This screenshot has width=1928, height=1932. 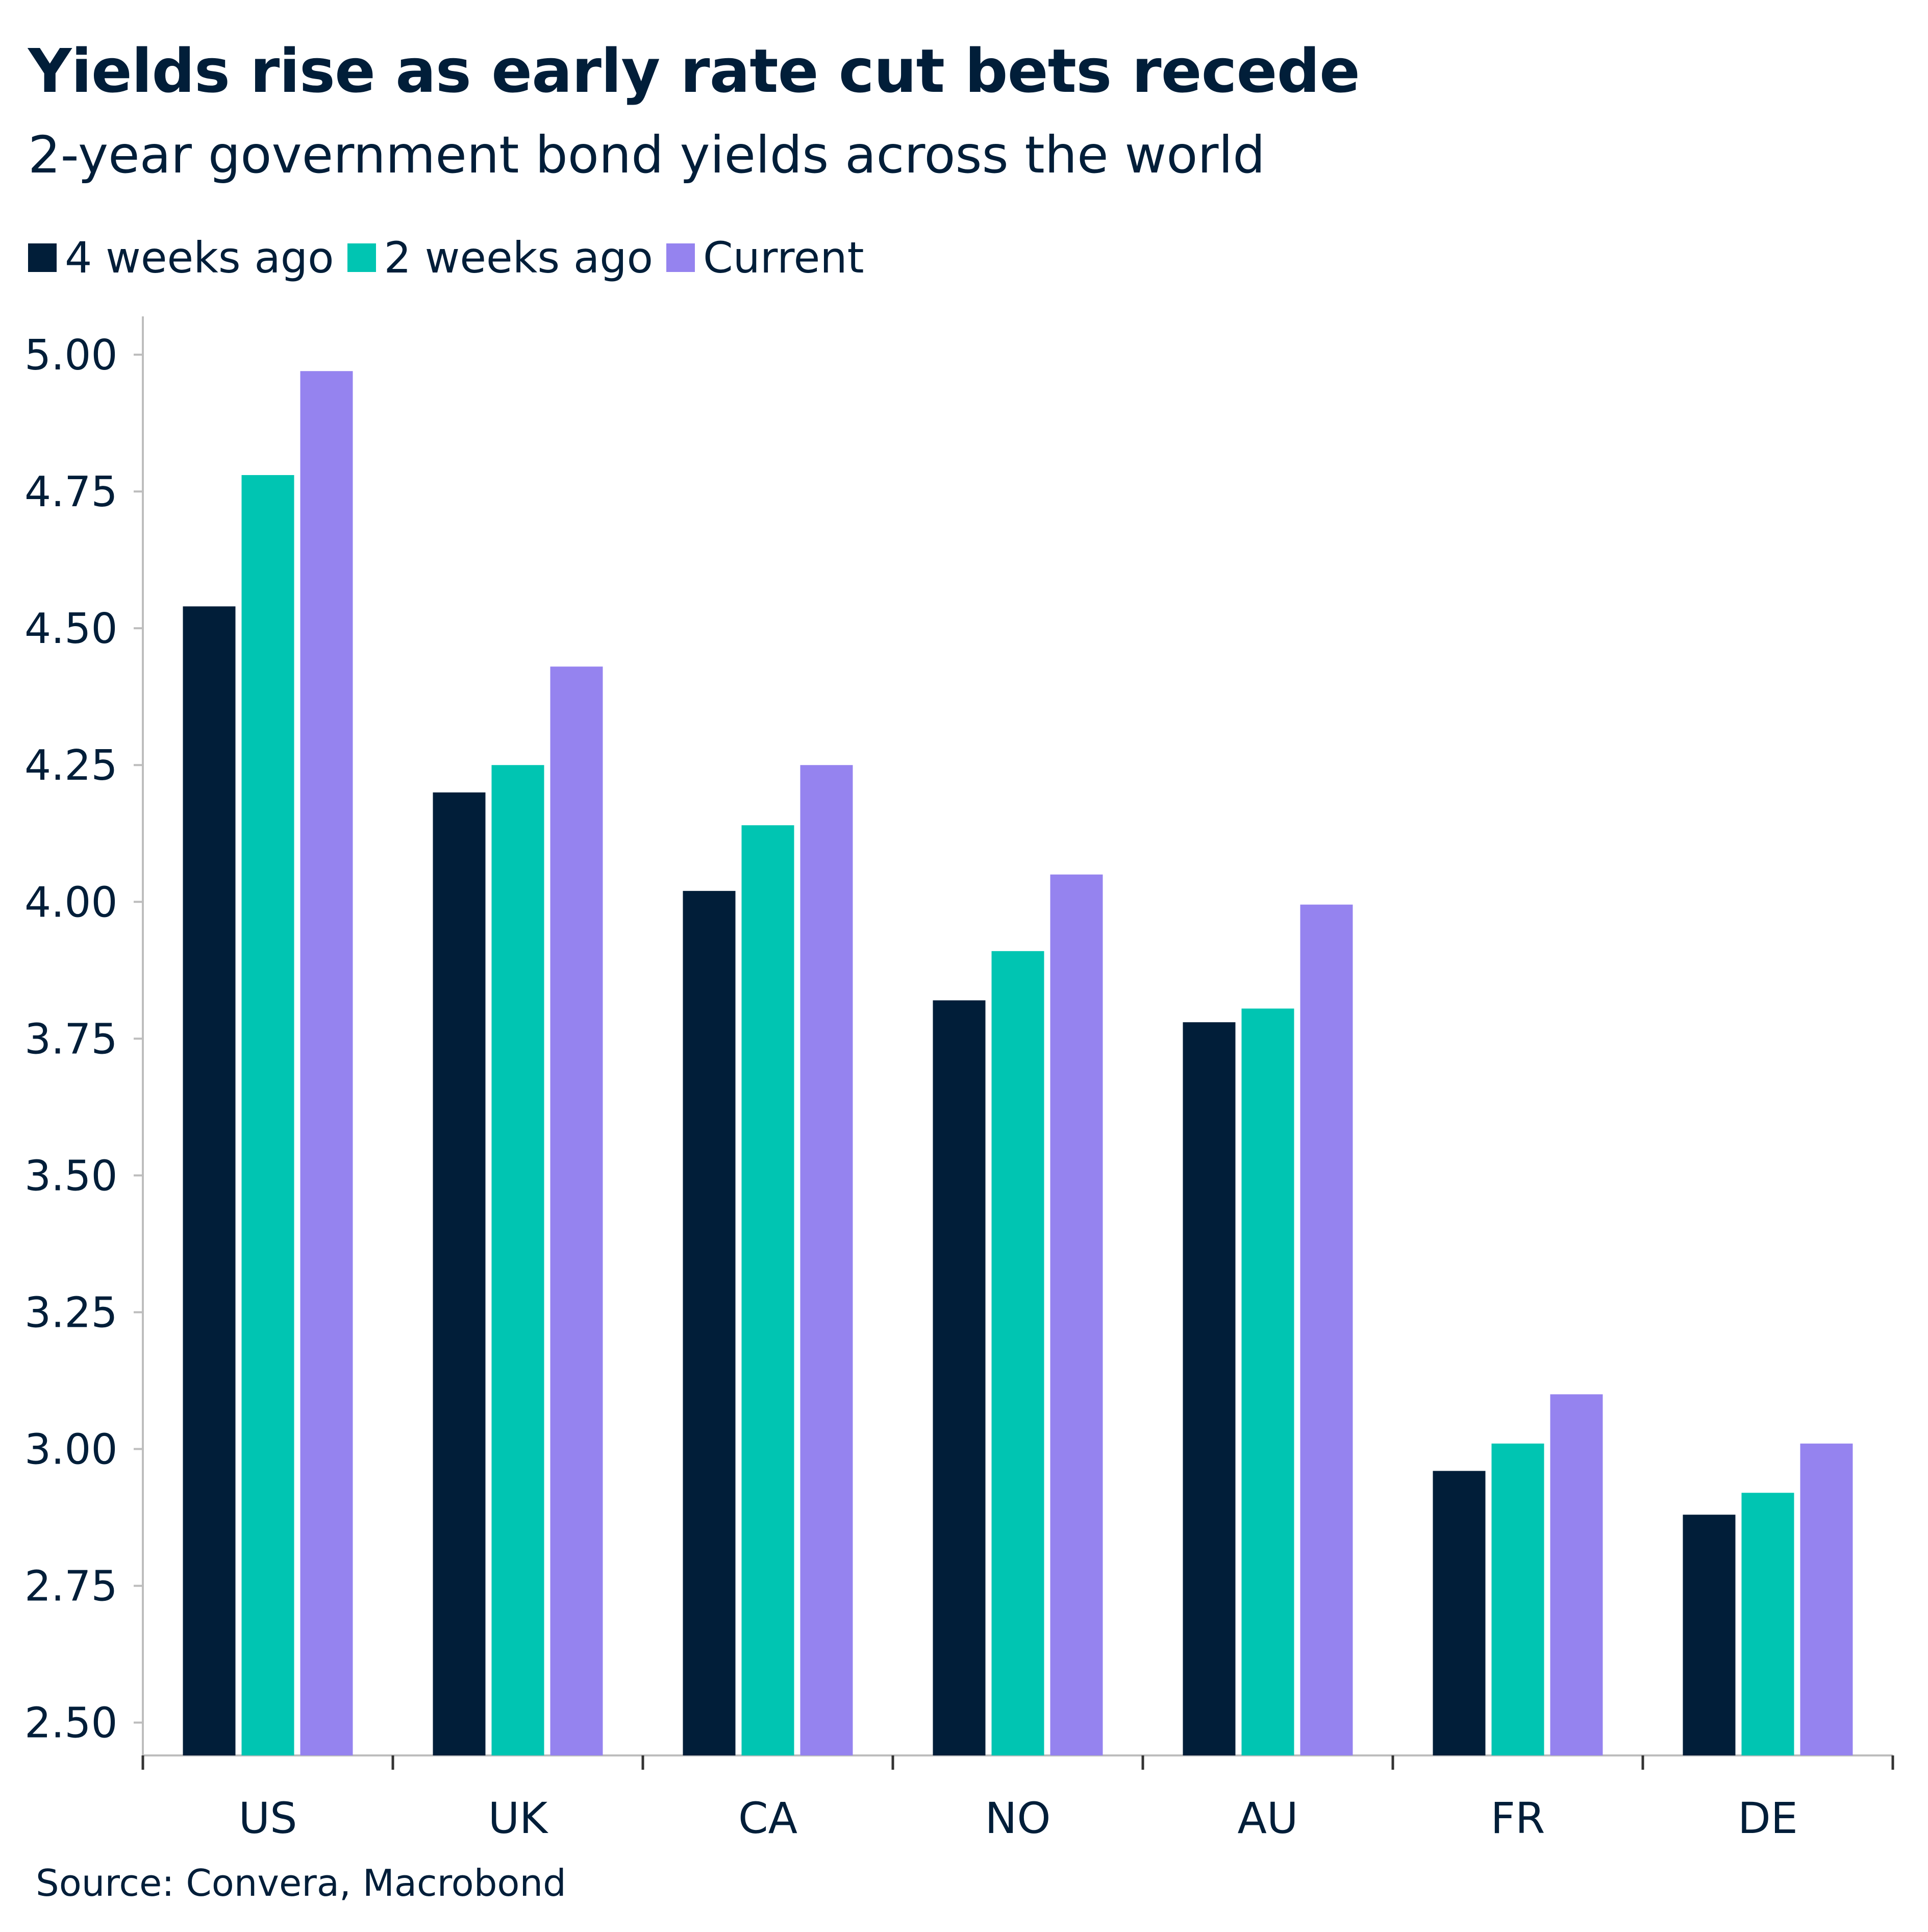 I want to click on legend-label: 4 weeks ago, so click(x=199, y=258).